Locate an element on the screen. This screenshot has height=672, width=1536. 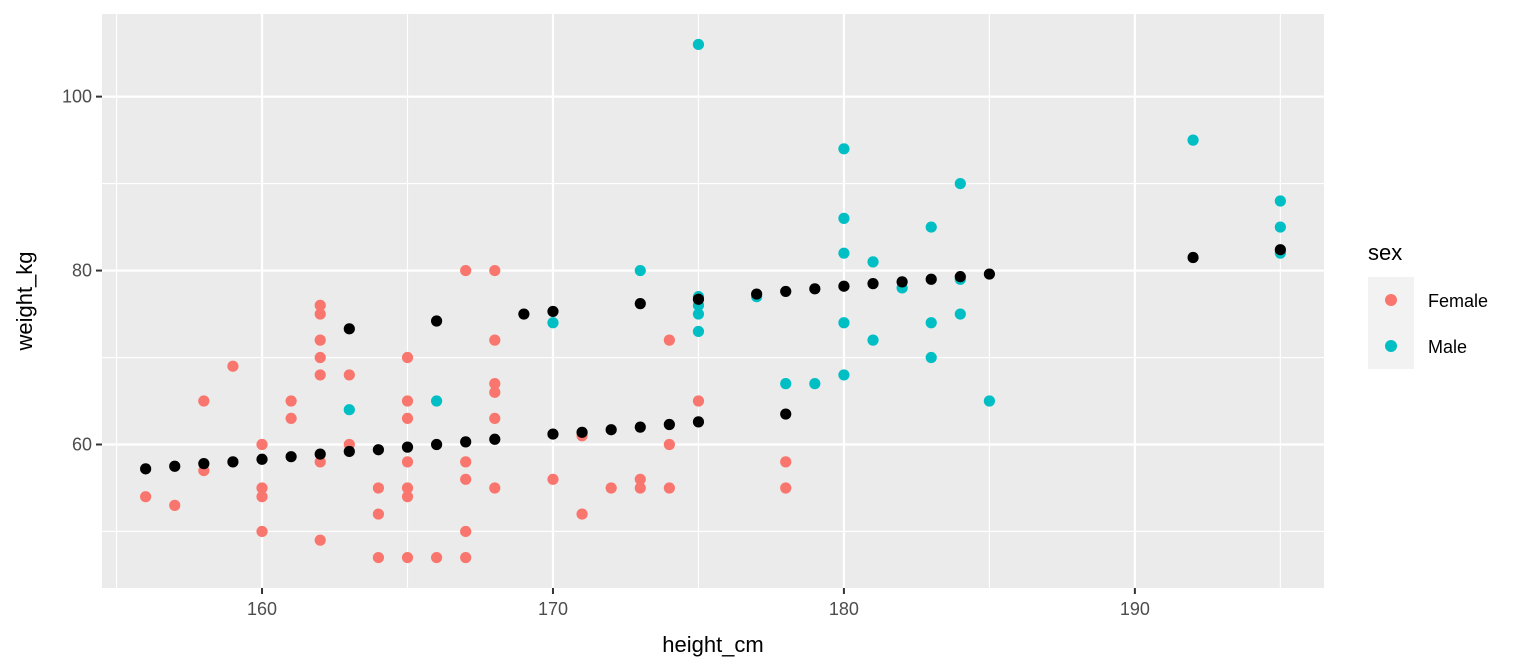
x-axis-ticks: 160 170 180 190 is located at coordinates (698, 603).